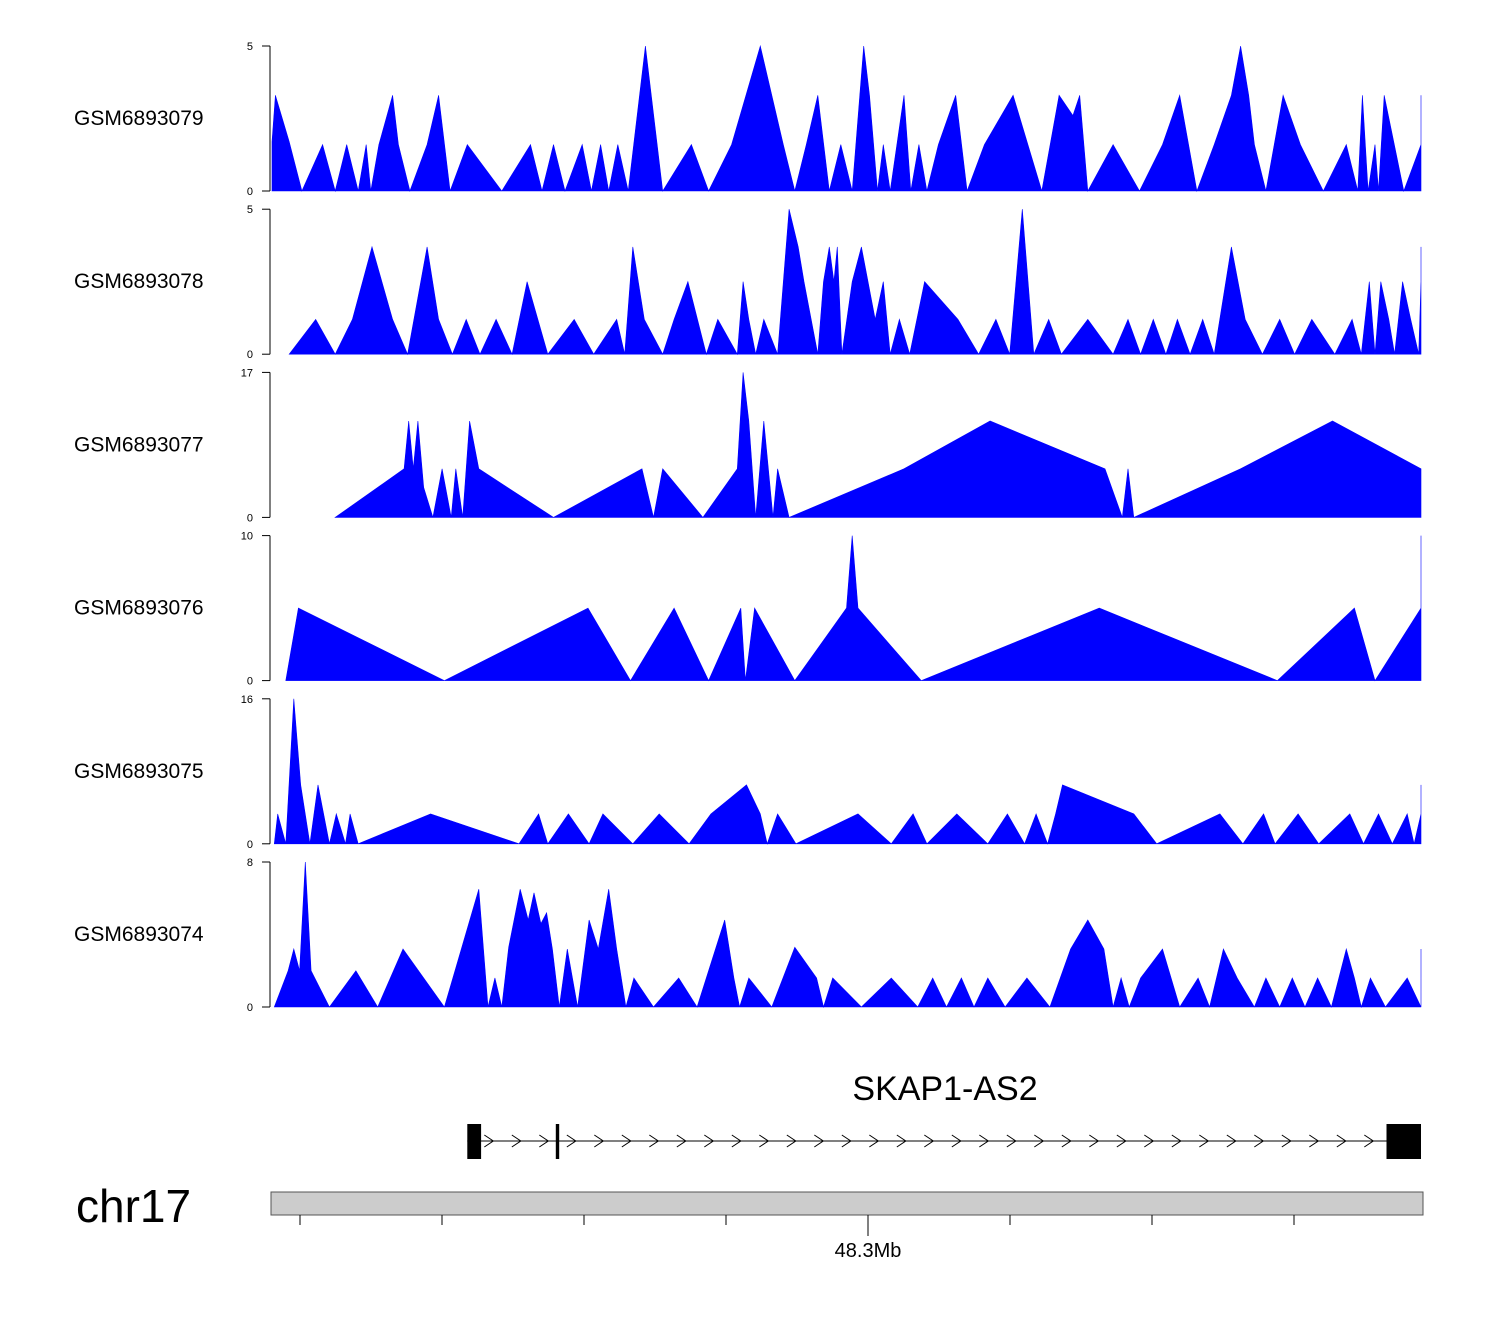  I want to click on genomic-axis, so click(797, 1225).